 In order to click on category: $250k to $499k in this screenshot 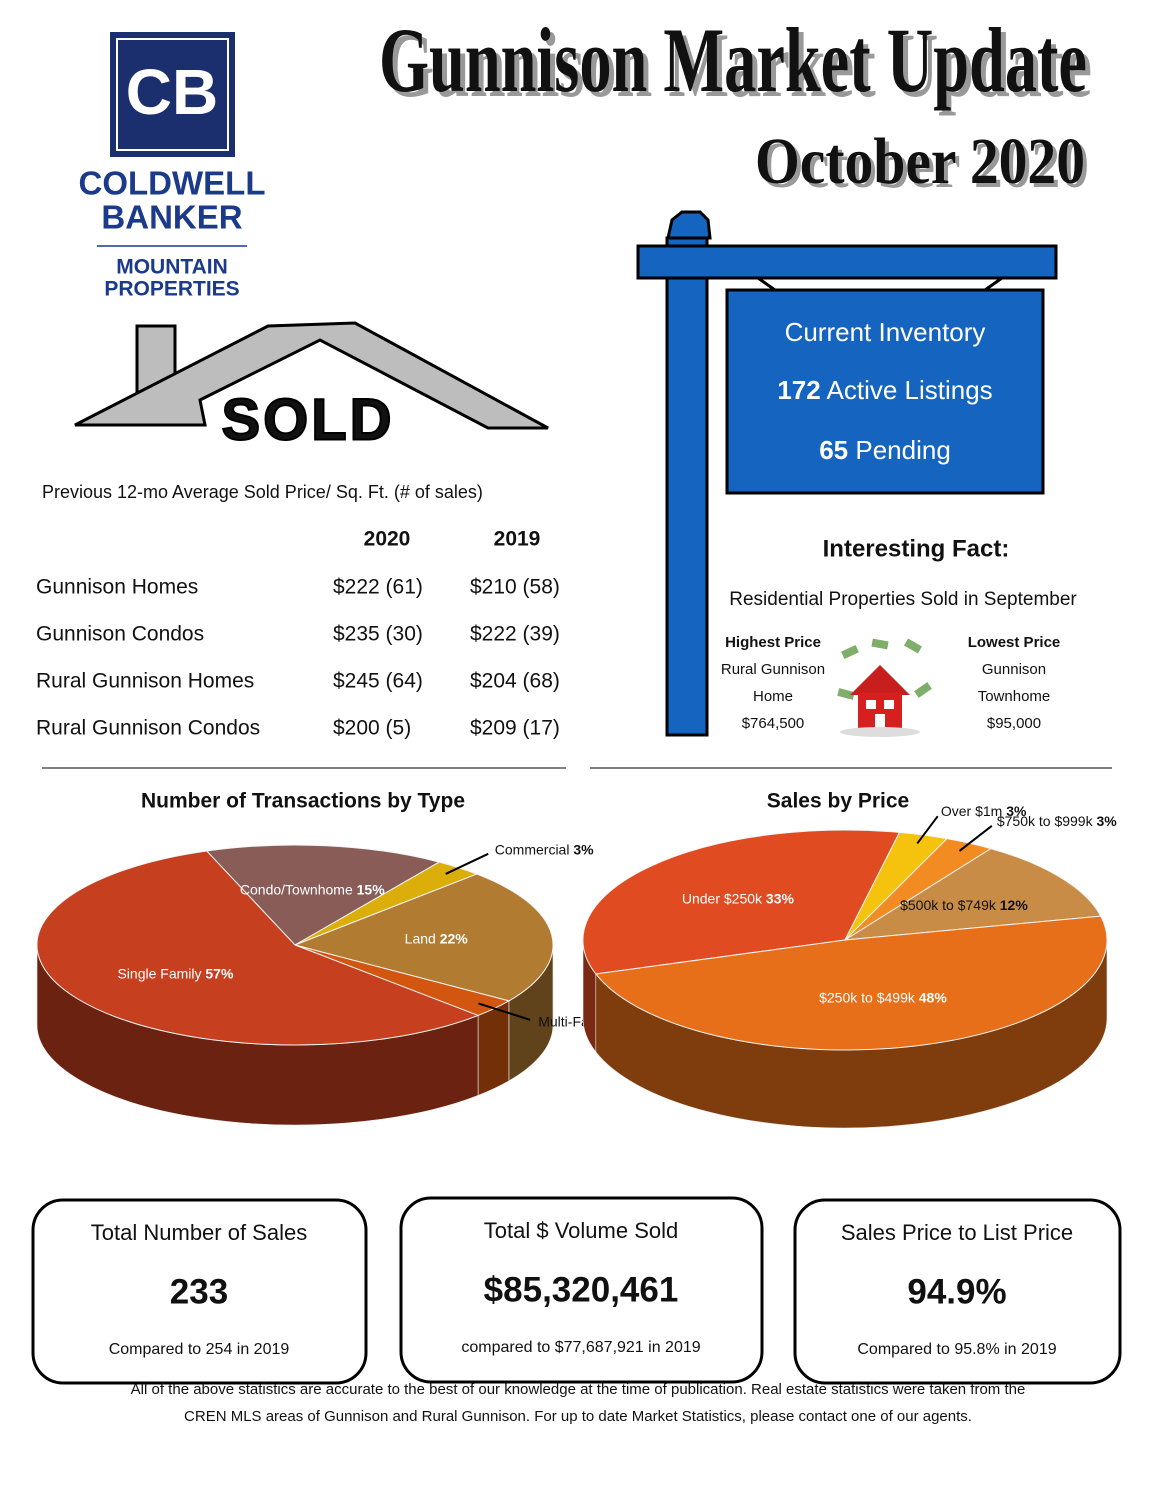, I will do `click(867, 997)`.